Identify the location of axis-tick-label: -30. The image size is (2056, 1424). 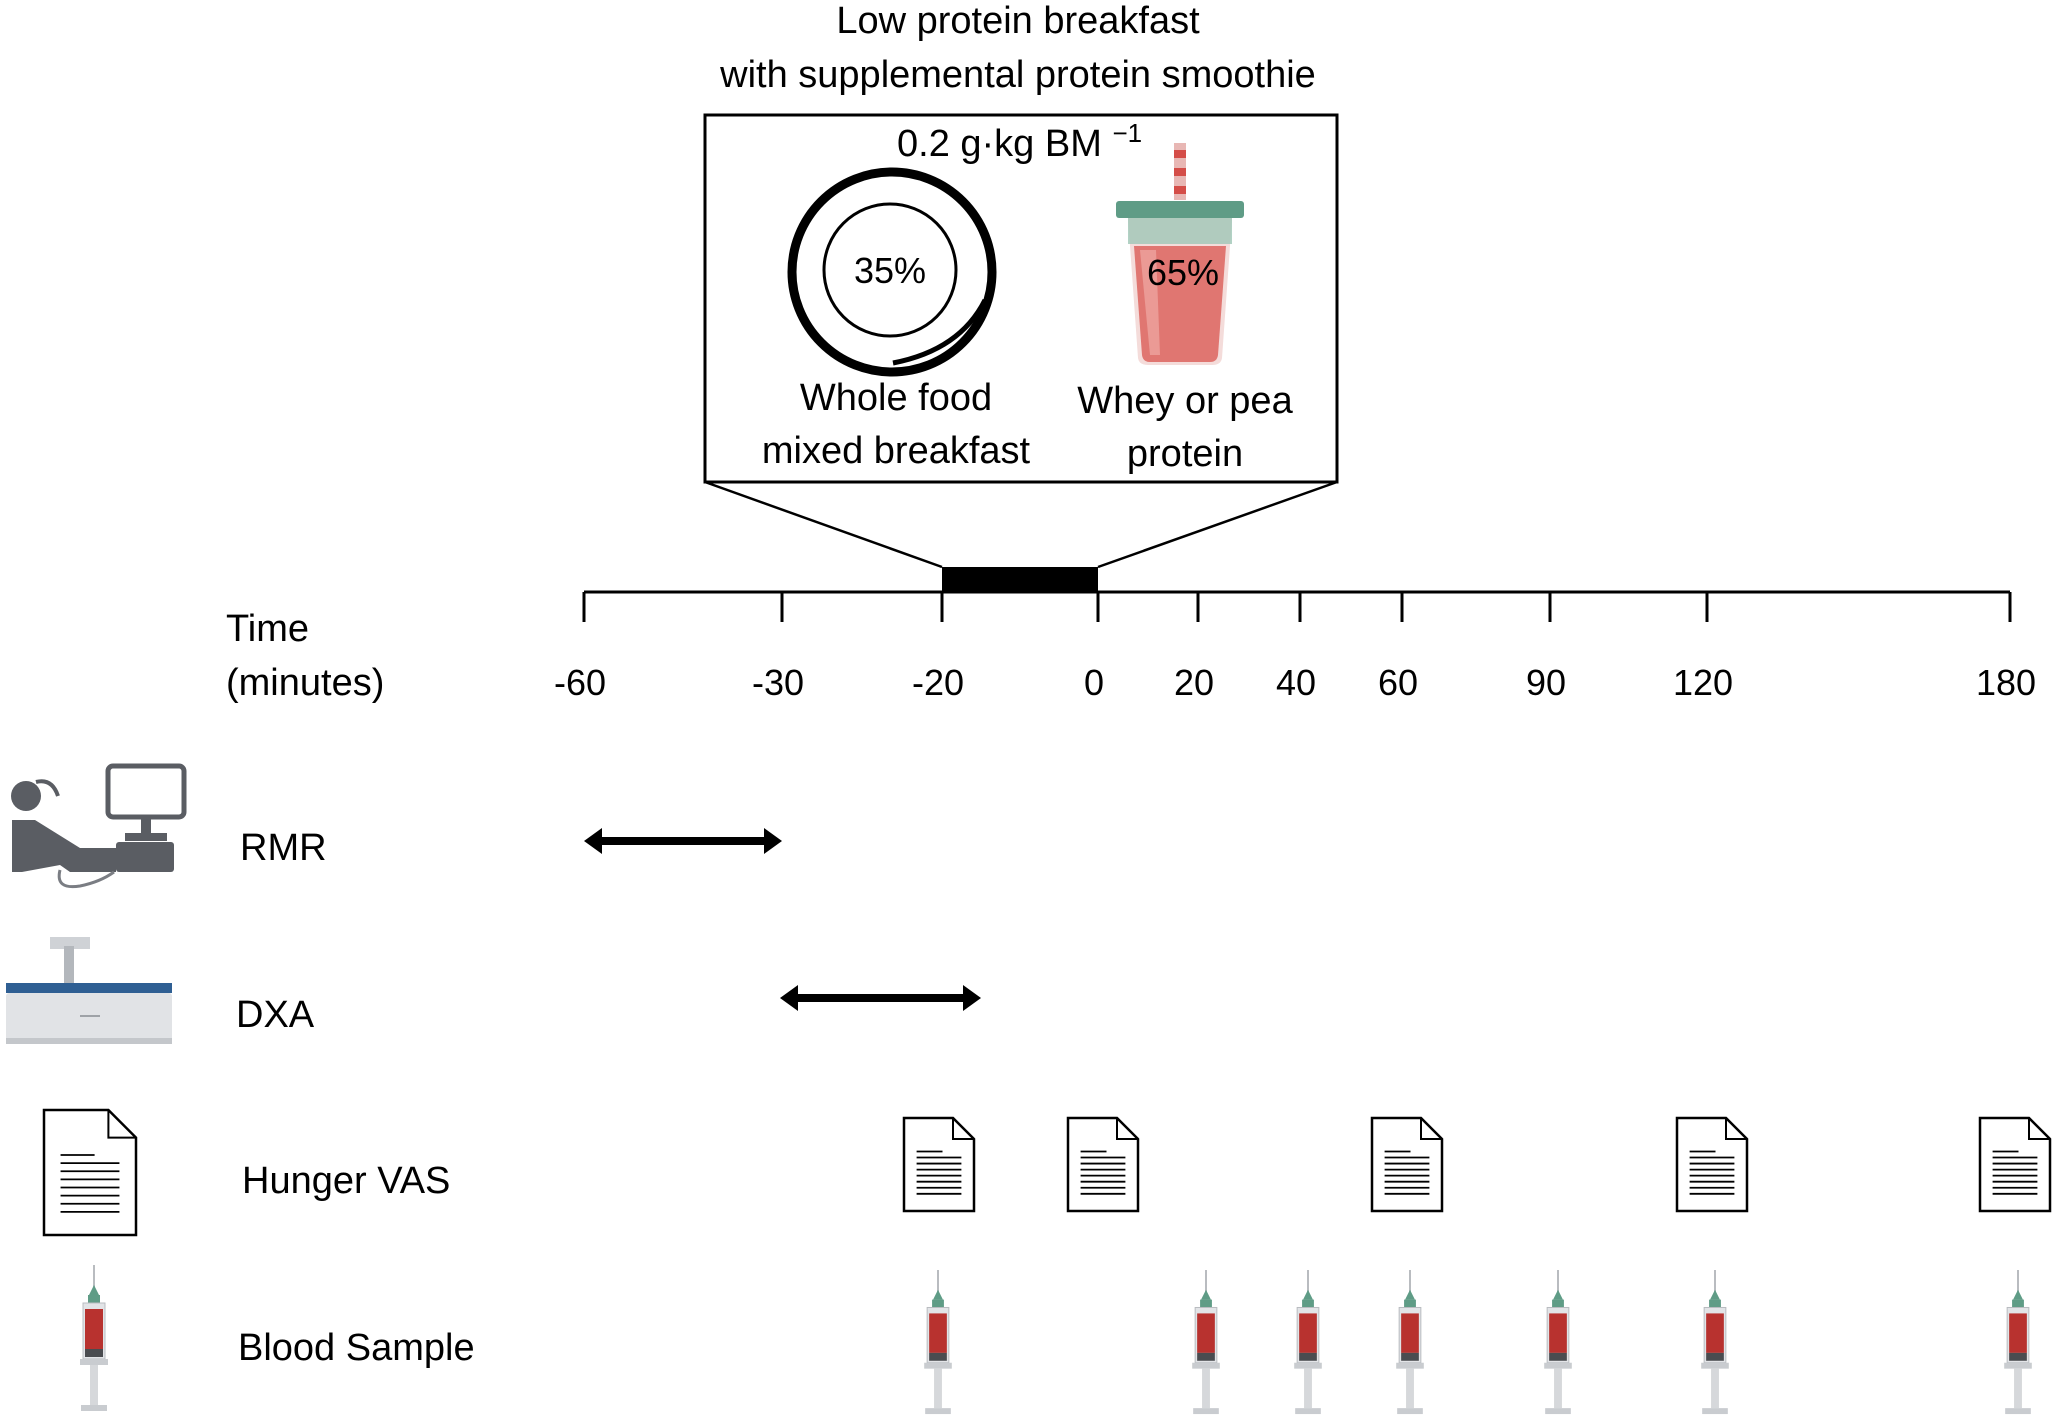
(778, 682).